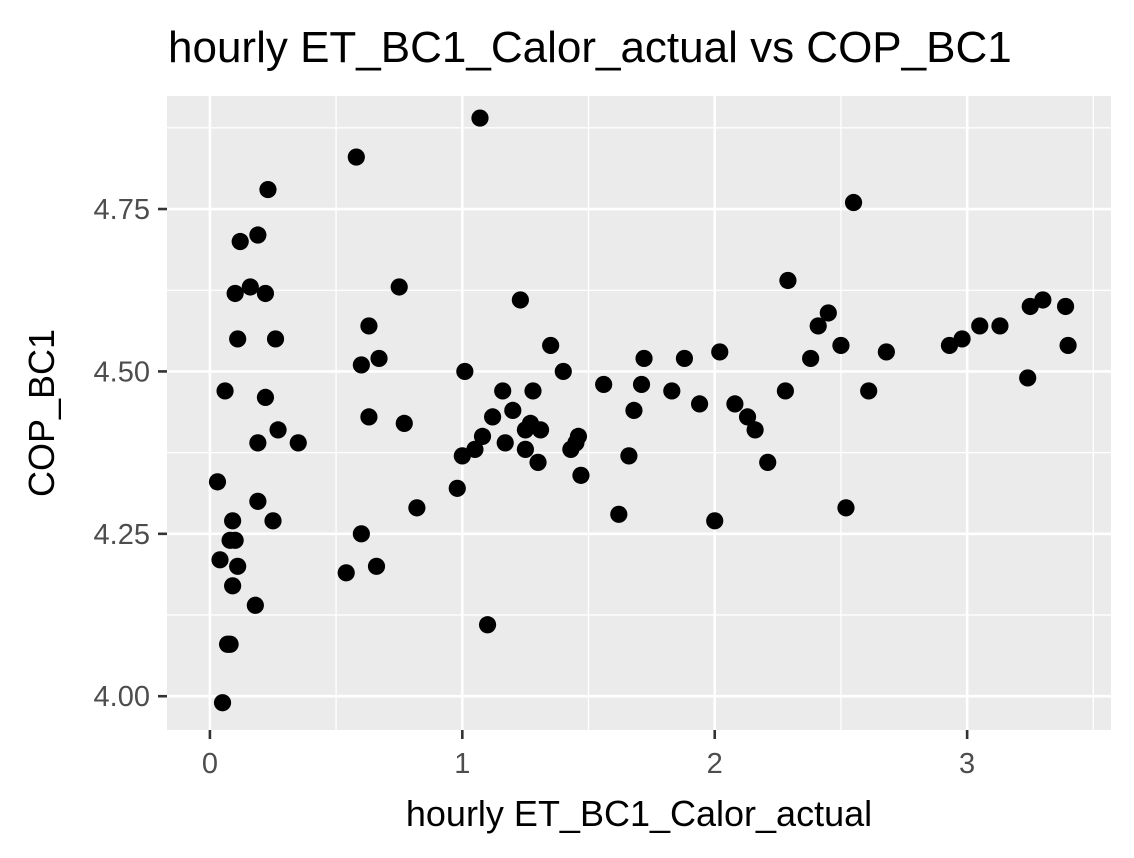 The height and width of the screenshot is (858, 1134). Describe the element at coordinates (462, 764) in the screenshot. I see `x-tick-label: 1` at that location.